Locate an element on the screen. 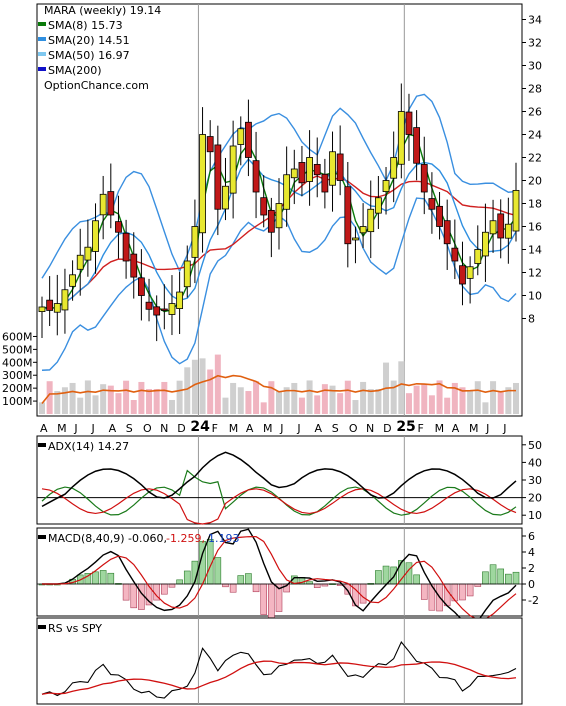 The width and height of the screenshot is (566, 706). sma20-label: SMA(20) 14.51 is located at coordinates (89, 40).